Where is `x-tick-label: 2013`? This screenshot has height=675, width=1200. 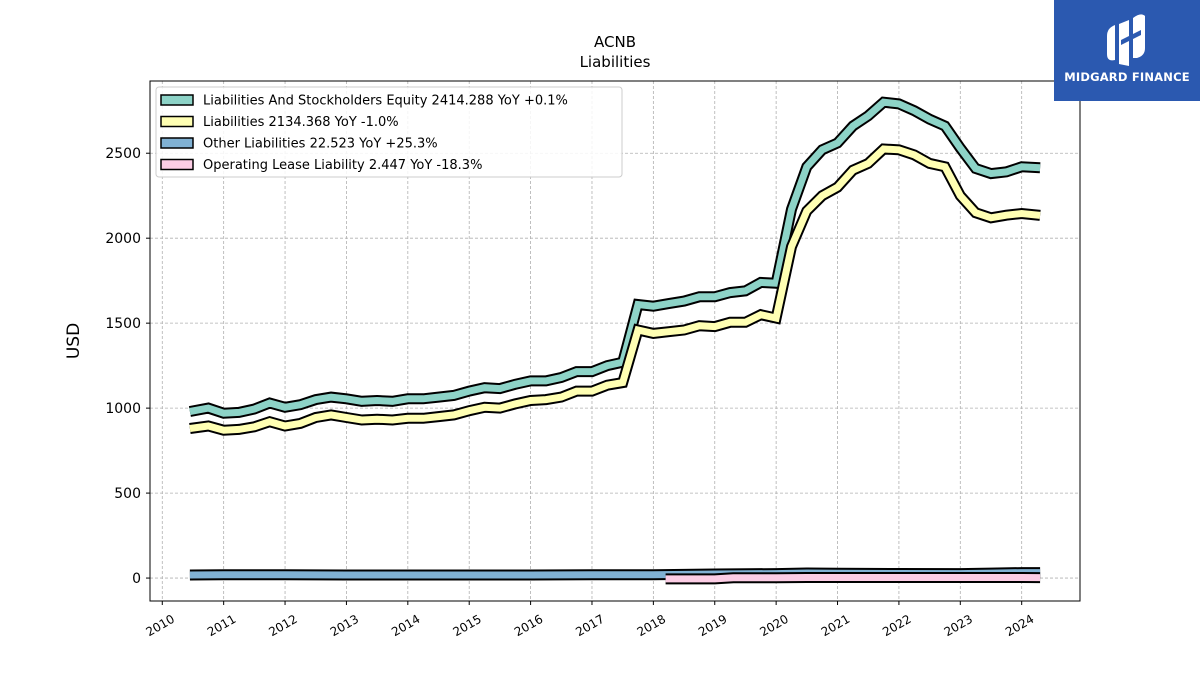 x-tick-label: 2013 is located at coordinates (344, 625).